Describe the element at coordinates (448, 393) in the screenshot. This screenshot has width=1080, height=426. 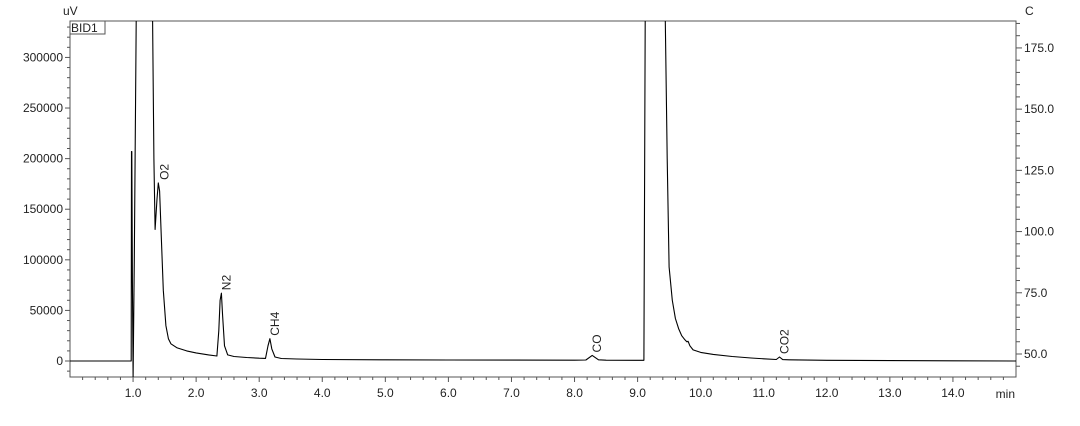
I see `x-tick-label: 6.0` at that location.